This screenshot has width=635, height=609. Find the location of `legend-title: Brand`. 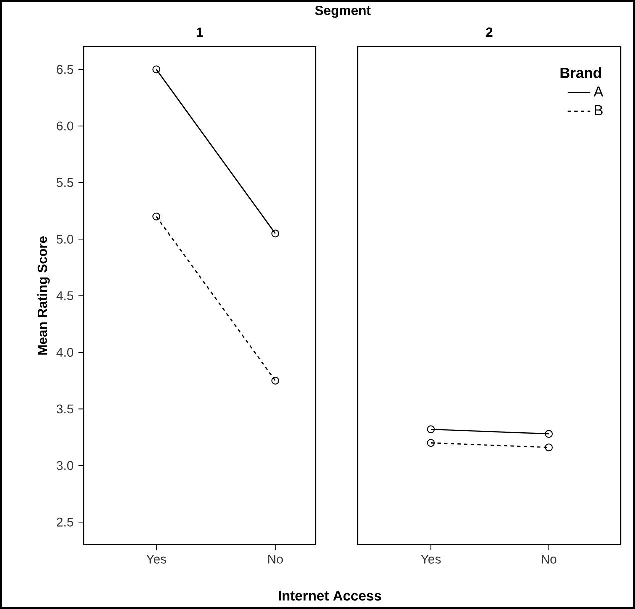

legend-title: Brand is located at coordinates (581, 73).